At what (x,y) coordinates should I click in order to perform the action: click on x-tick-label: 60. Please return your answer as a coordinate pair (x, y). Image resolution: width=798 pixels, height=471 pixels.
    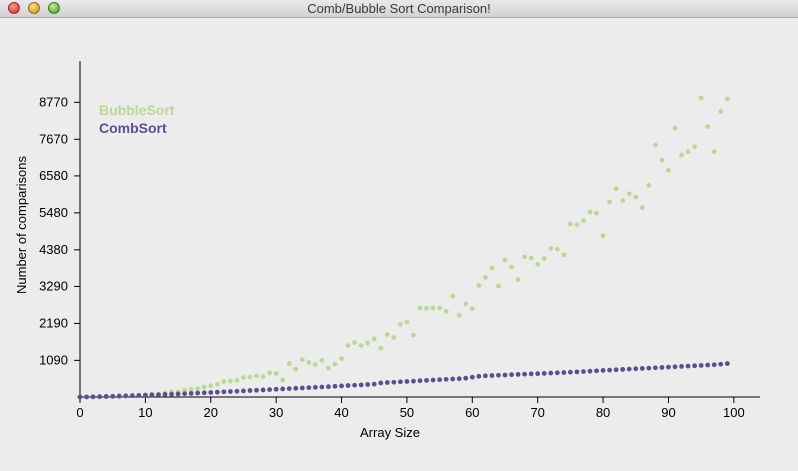
    Looking at the image, I should click on (472, 412).